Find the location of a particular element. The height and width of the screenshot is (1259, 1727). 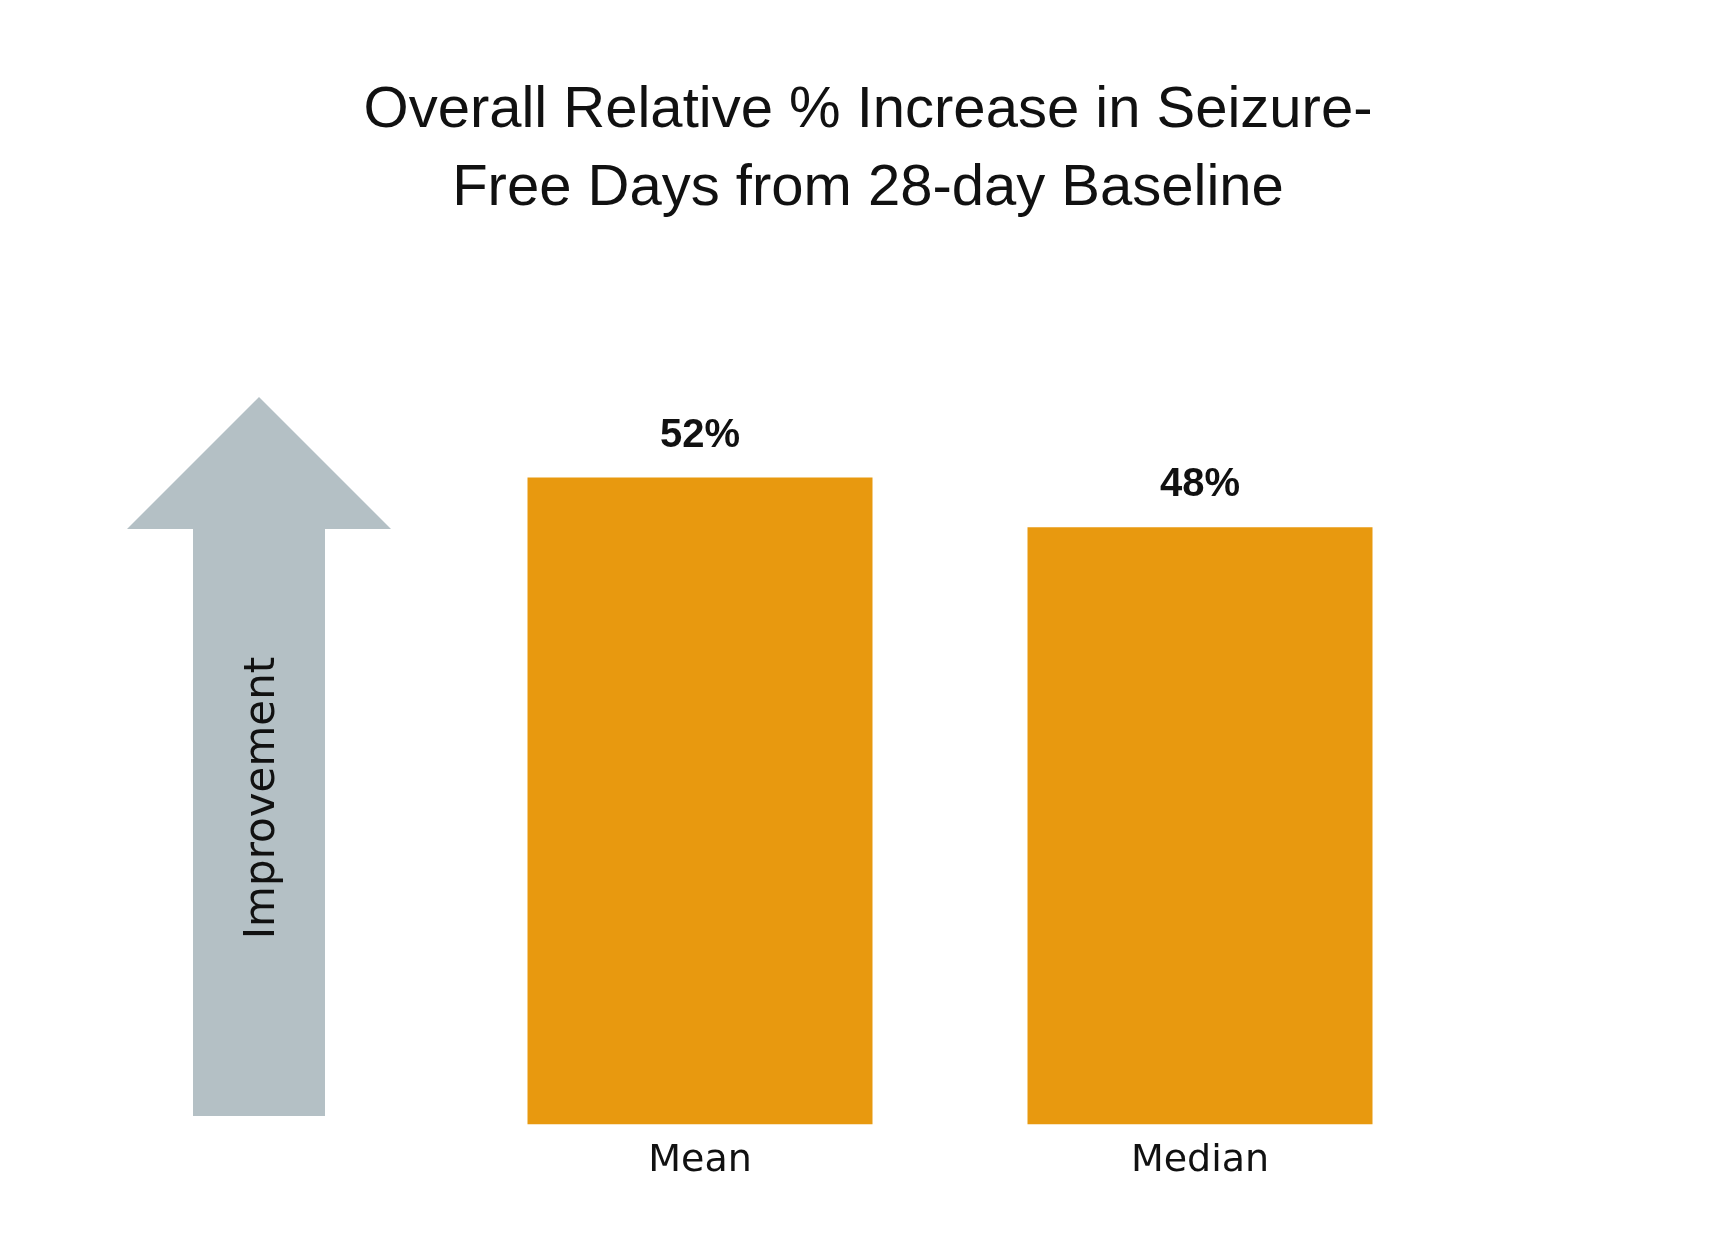

text: Improvement is located at coordinates (259, 798).